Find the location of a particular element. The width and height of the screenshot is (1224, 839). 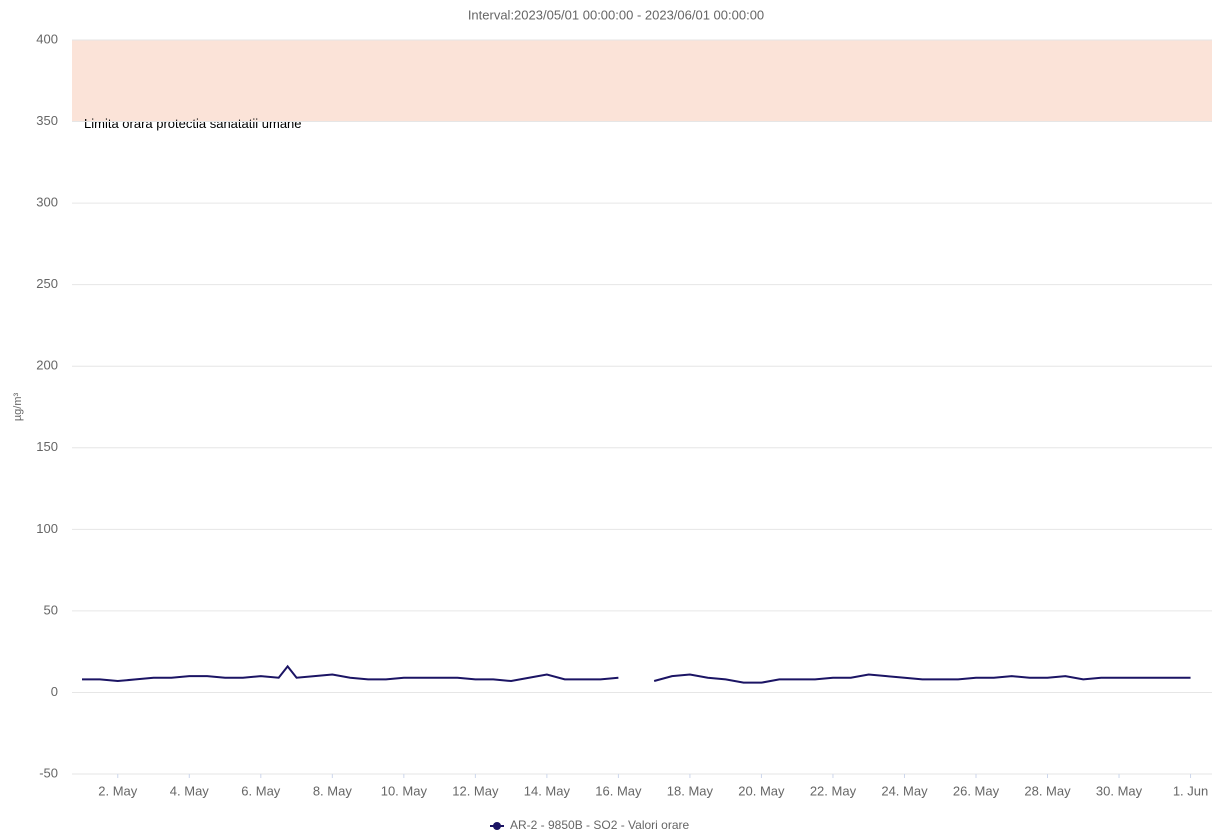

y-tick-label: 100 is located at coordinates (47, 528).